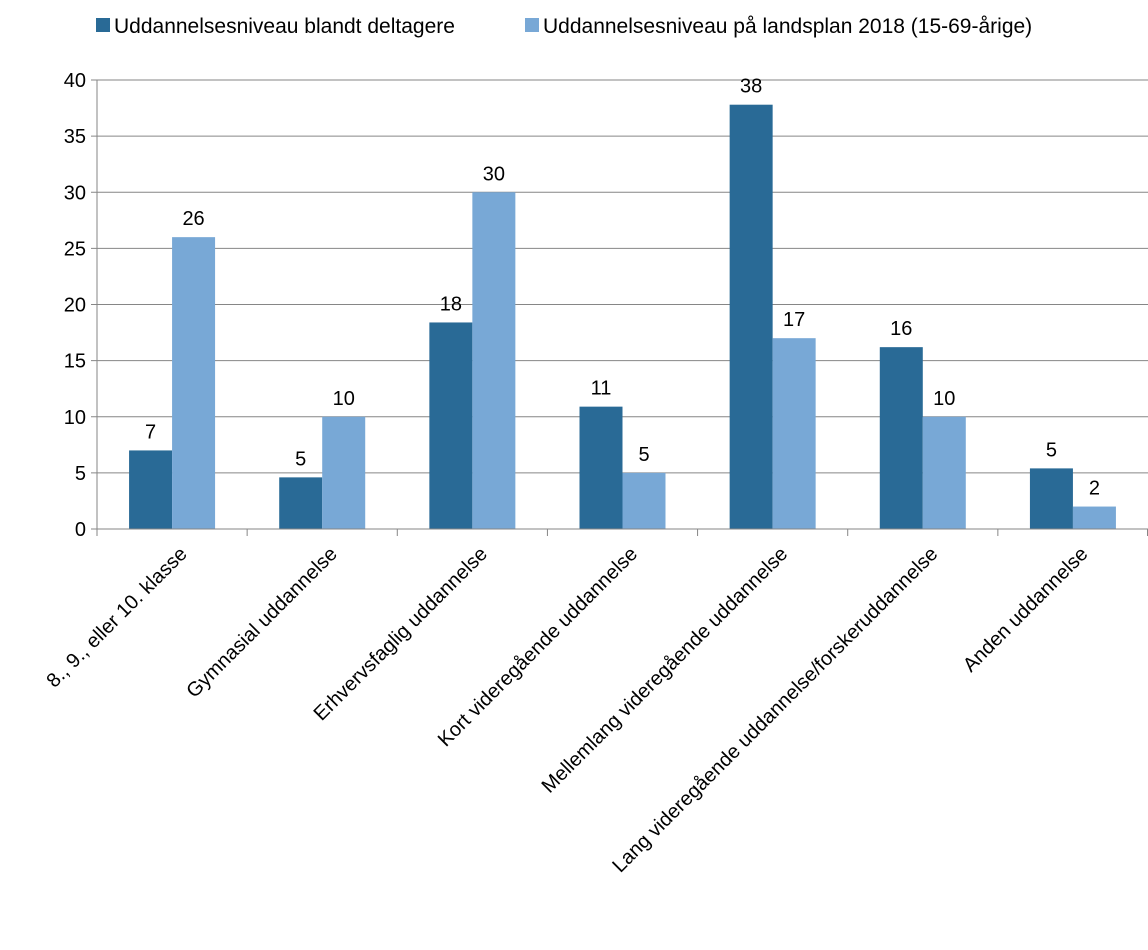  Describe the element at coordinates (601, 389) in the screenshot. I see `data-label-deltagere: 11` at that location.